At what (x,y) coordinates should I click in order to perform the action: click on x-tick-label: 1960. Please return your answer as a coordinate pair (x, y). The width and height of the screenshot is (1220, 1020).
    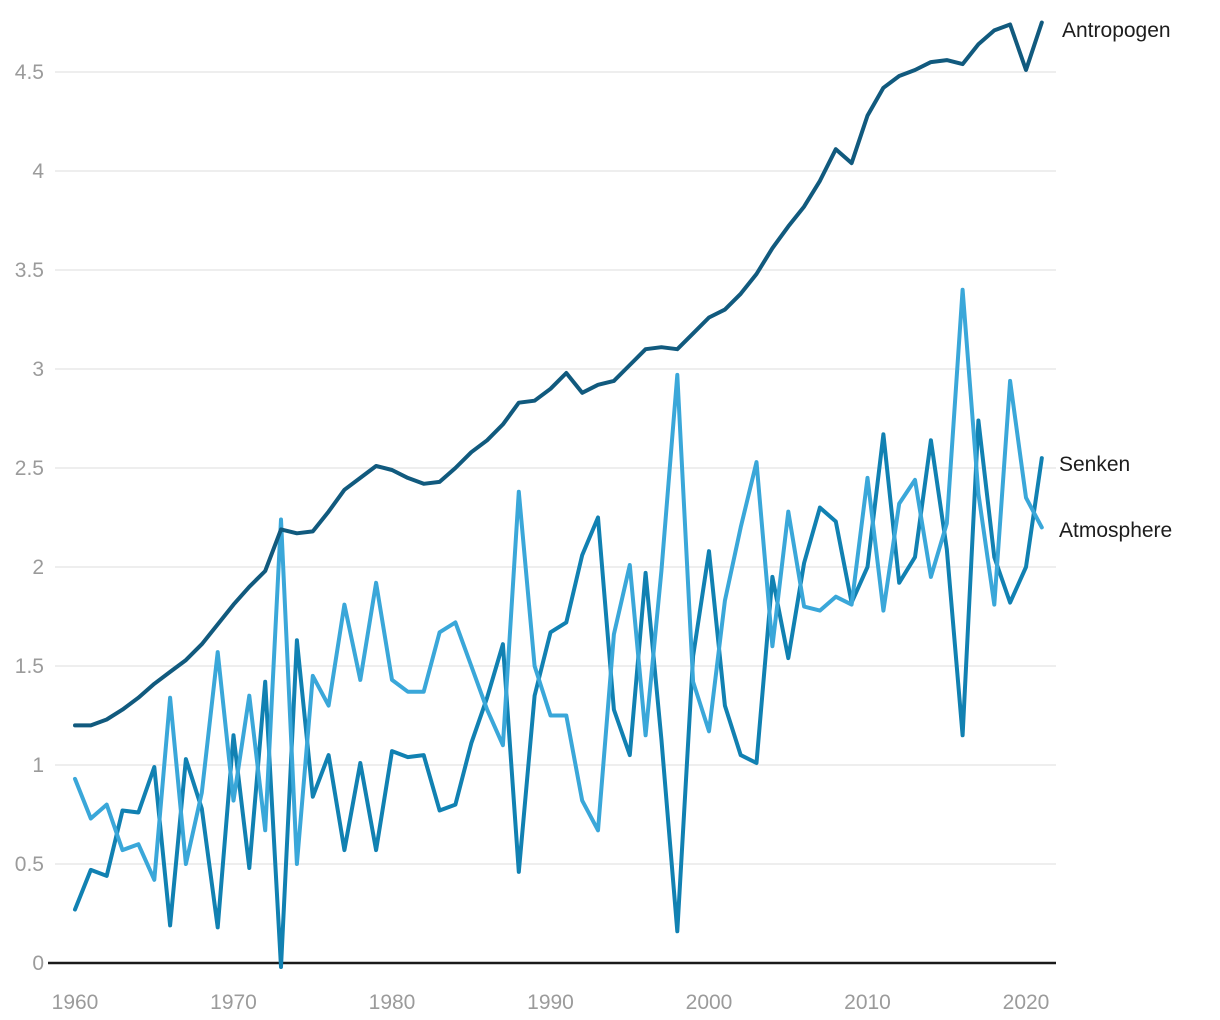
    Looking at the image, I should click on (75, 1002).